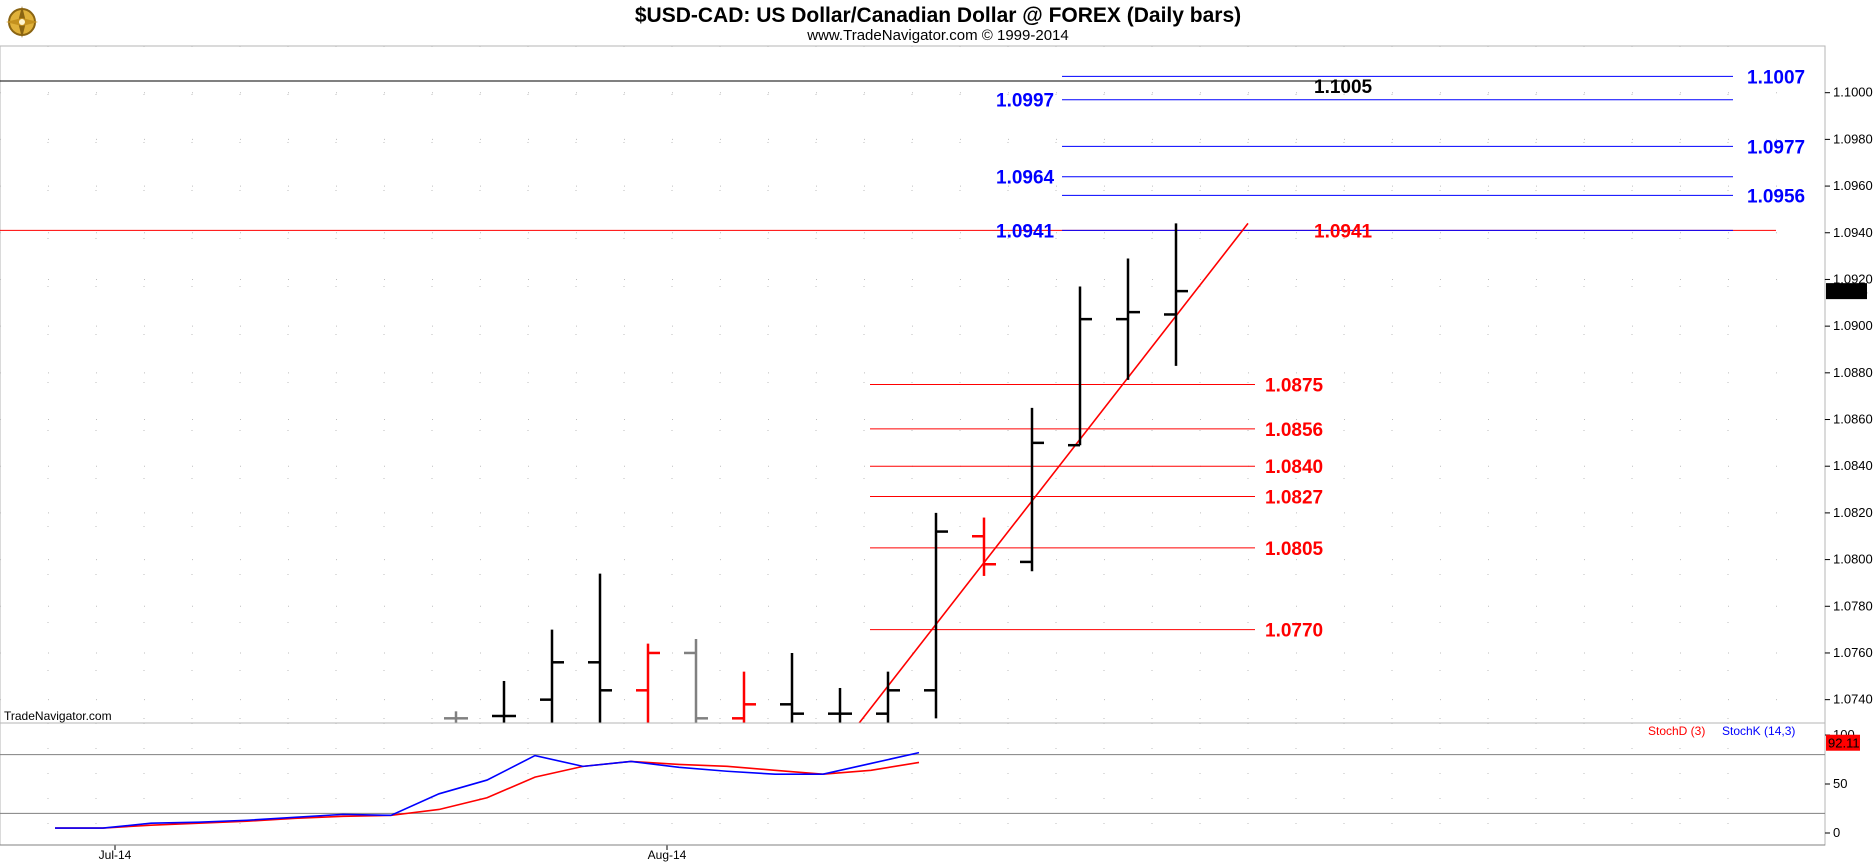  Describe the element at coordinates (1853, 92) in the screenshot. I see `price-tick-label: 1.1000` at that location.